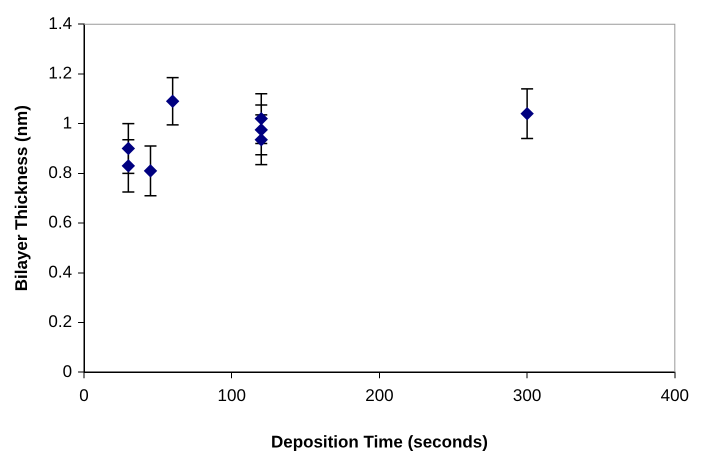 The width and height of the screenshot is (705, 465). What do you see at coordinates (60, 73) in the screenshot?
I see `y-tick-label: 1.2` at bounding box center [60, 73].